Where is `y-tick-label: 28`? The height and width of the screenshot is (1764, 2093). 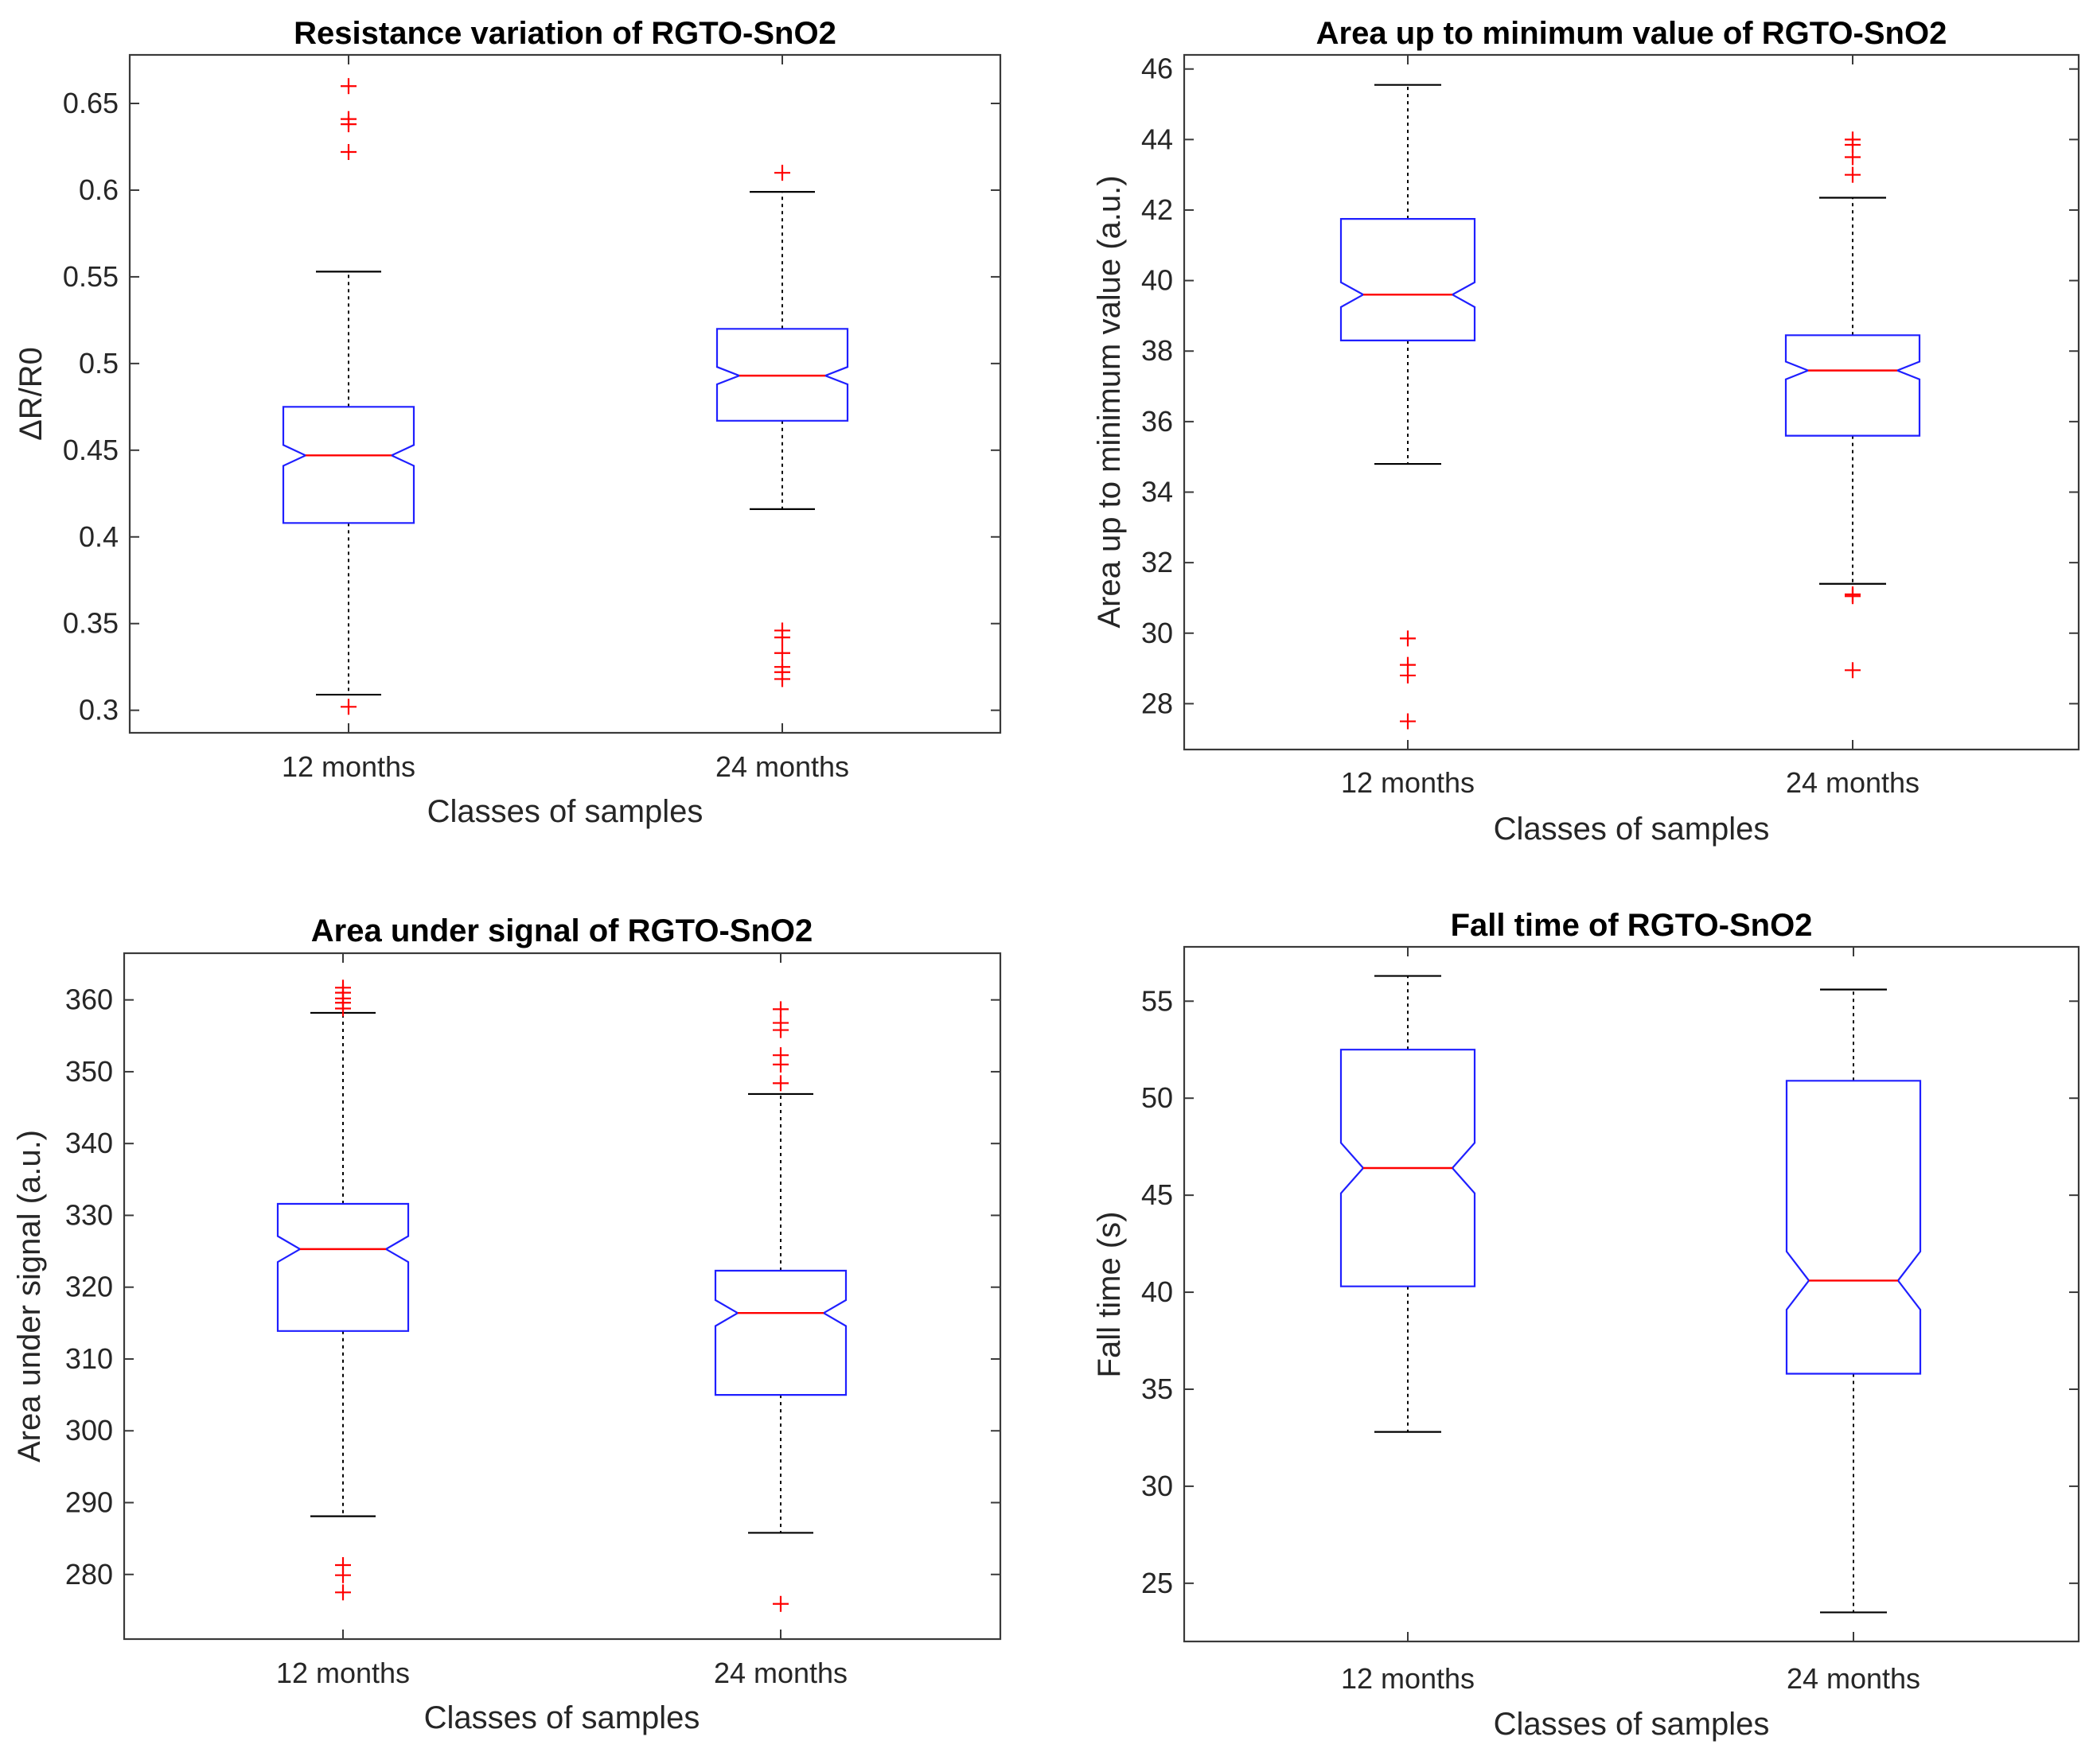 y-tick-label: 28 is located at coordinates (1157, 703).